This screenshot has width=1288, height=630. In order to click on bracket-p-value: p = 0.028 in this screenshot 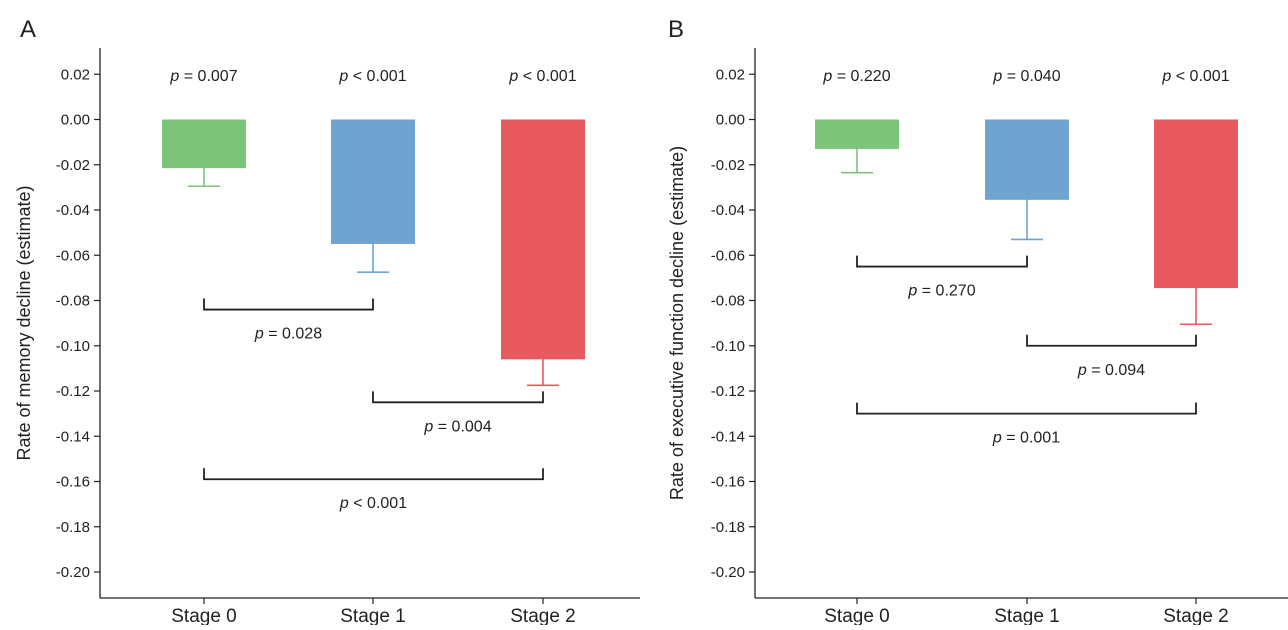, I will do `click(288, 334)`.